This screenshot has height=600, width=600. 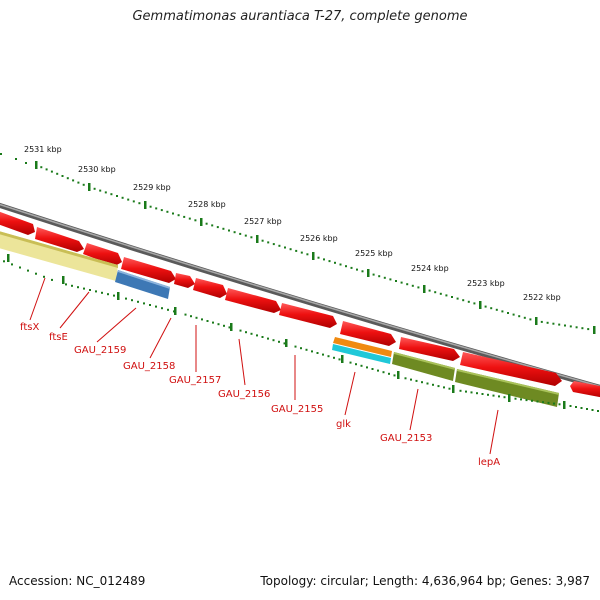 I want to click on gene-leader-line, so click(x=160, y=338).